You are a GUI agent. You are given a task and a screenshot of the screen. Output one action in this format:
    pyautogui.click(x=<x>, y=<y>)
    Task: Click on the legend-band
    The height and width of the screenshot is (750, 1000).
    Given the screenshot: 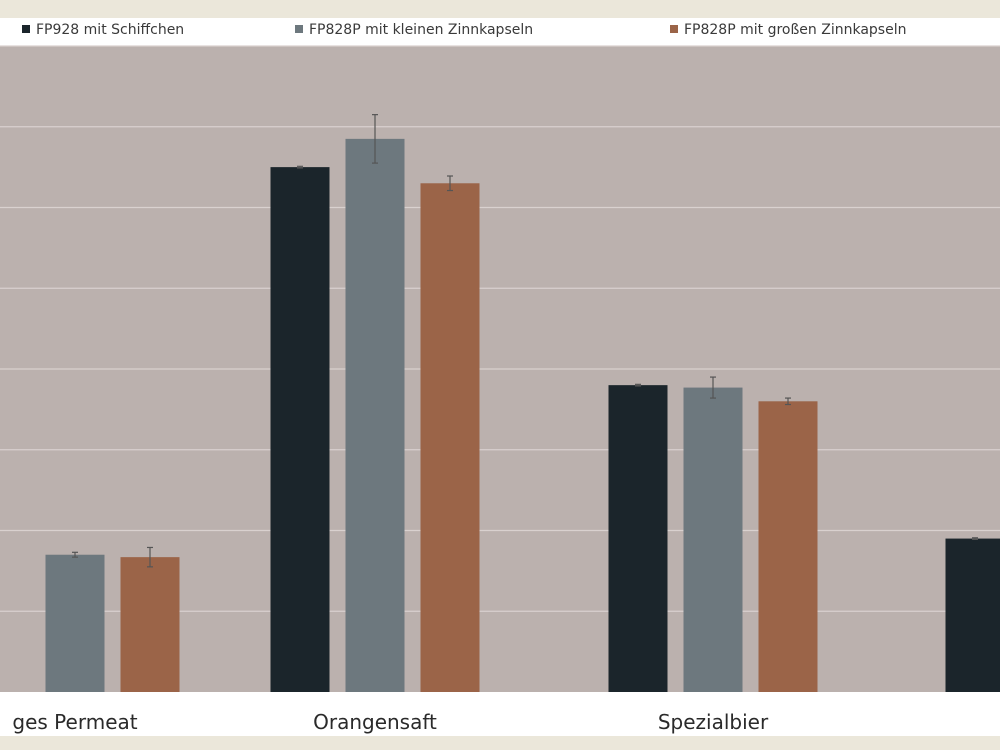 What is the action you would take?
    pyautogui.click(x=500, y=32)
    